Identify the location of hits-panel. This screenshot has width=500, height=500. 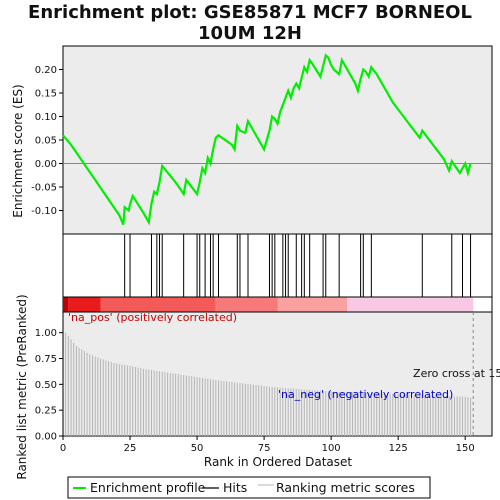
(277, 265).